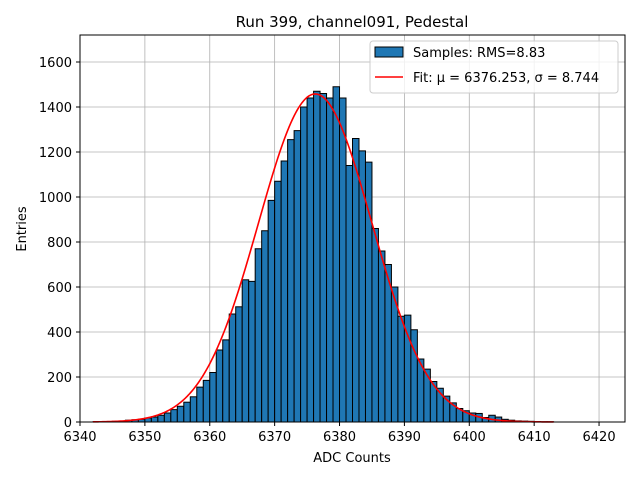  Describe the element at coordinates (55, 108) in the screenshot. I see `y-tick-label: 1400` at that location.